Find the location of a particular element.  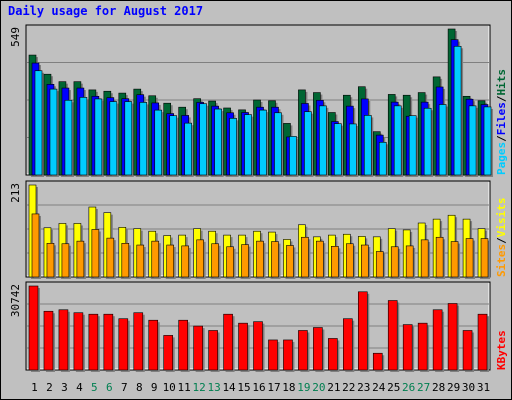

max-label-kbytes: 30742 is located at coordinates (15, 300).